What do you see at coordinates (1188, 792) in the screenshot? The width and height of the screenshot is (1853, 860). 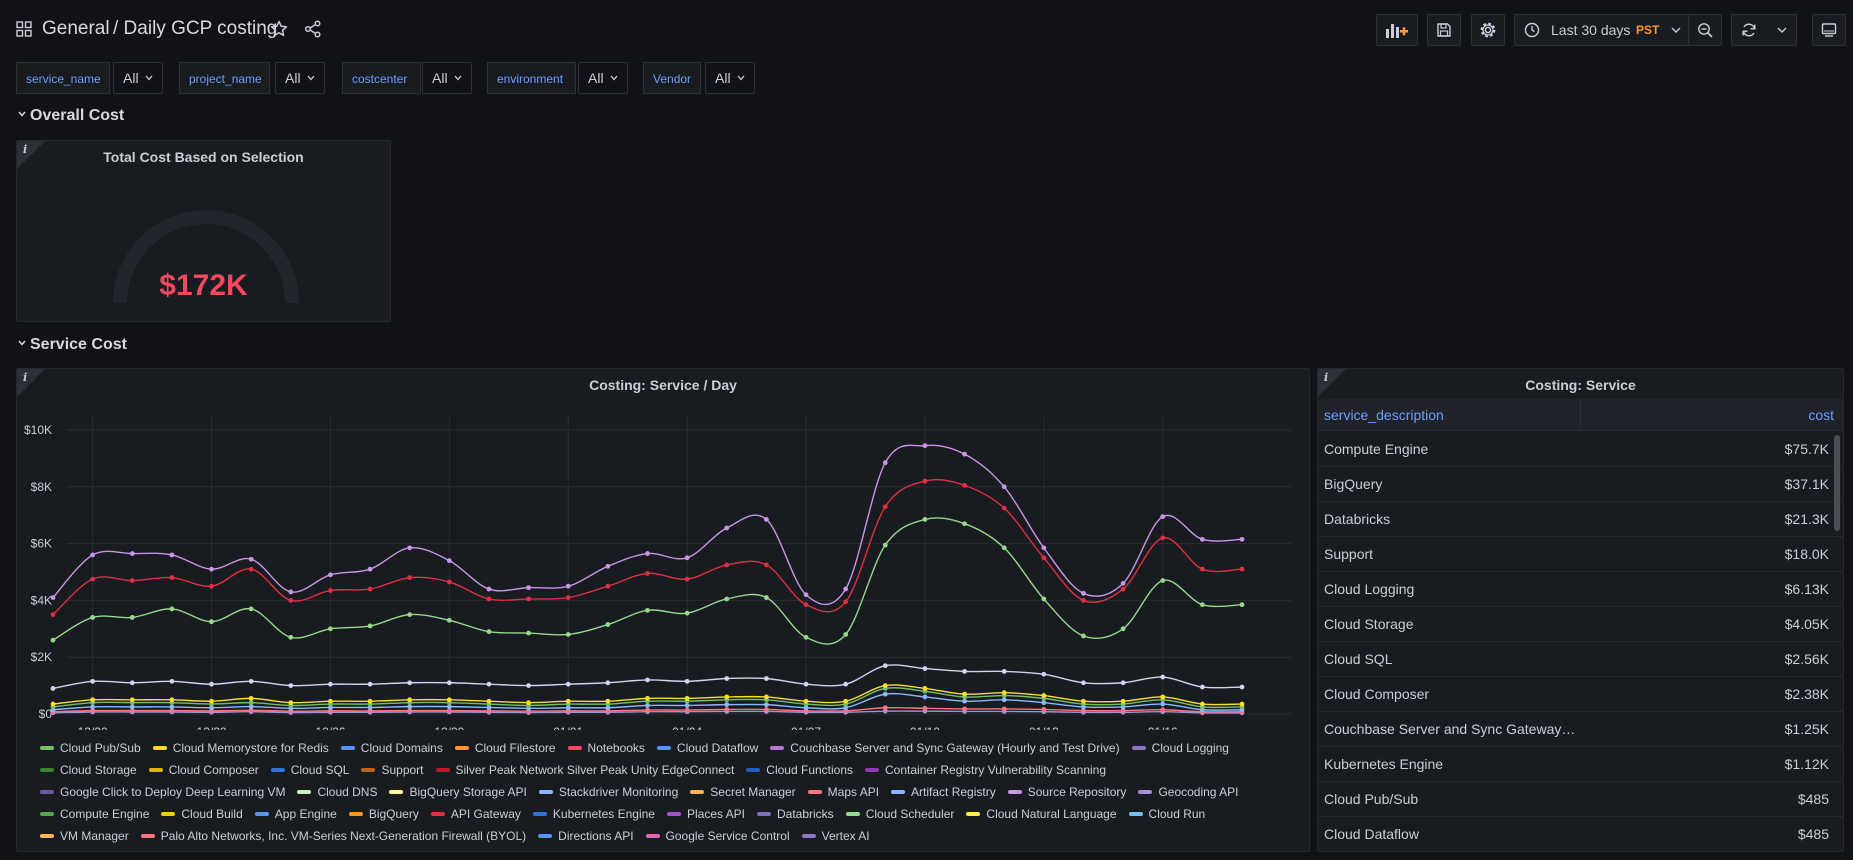 I see `legend-item: Geocoding API` at bounding box center [1188, 792].